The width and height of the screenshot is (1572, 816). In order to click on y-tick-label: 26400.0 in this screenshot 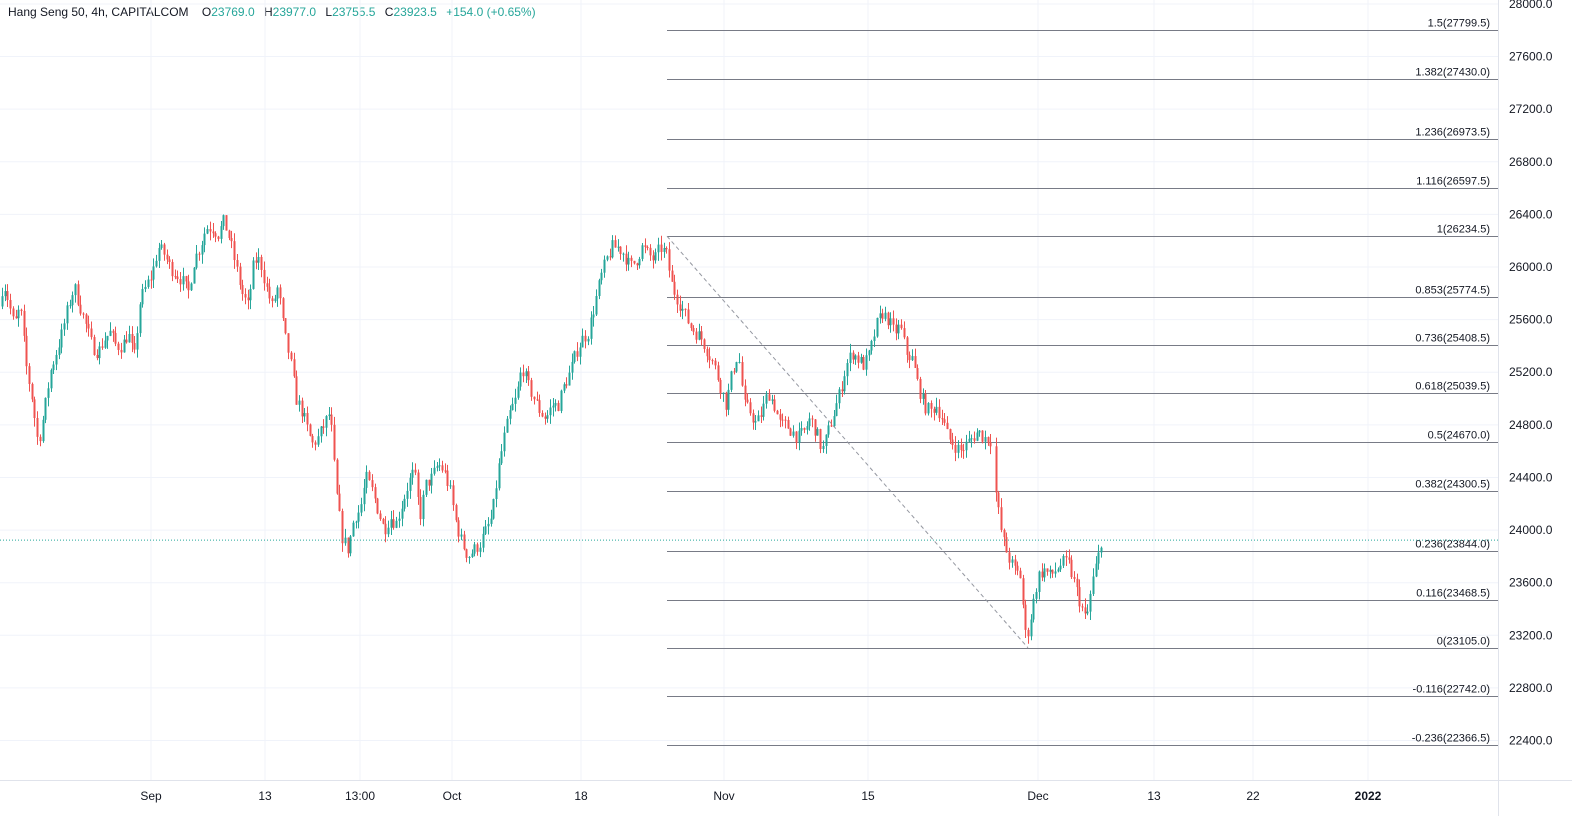, I will do `click(1531, 214)`.